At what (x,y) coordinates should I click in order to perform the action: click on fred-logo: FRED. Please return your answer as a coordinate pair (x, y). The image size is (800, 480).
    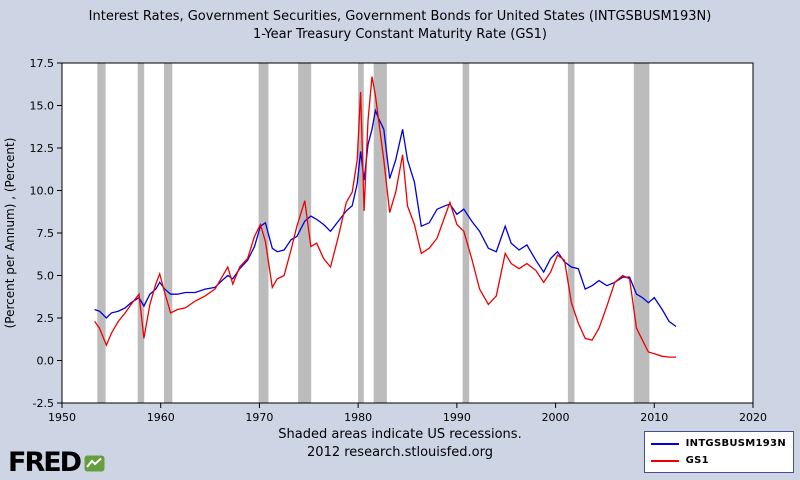
    Looking at the image, I should click on (56, 463).